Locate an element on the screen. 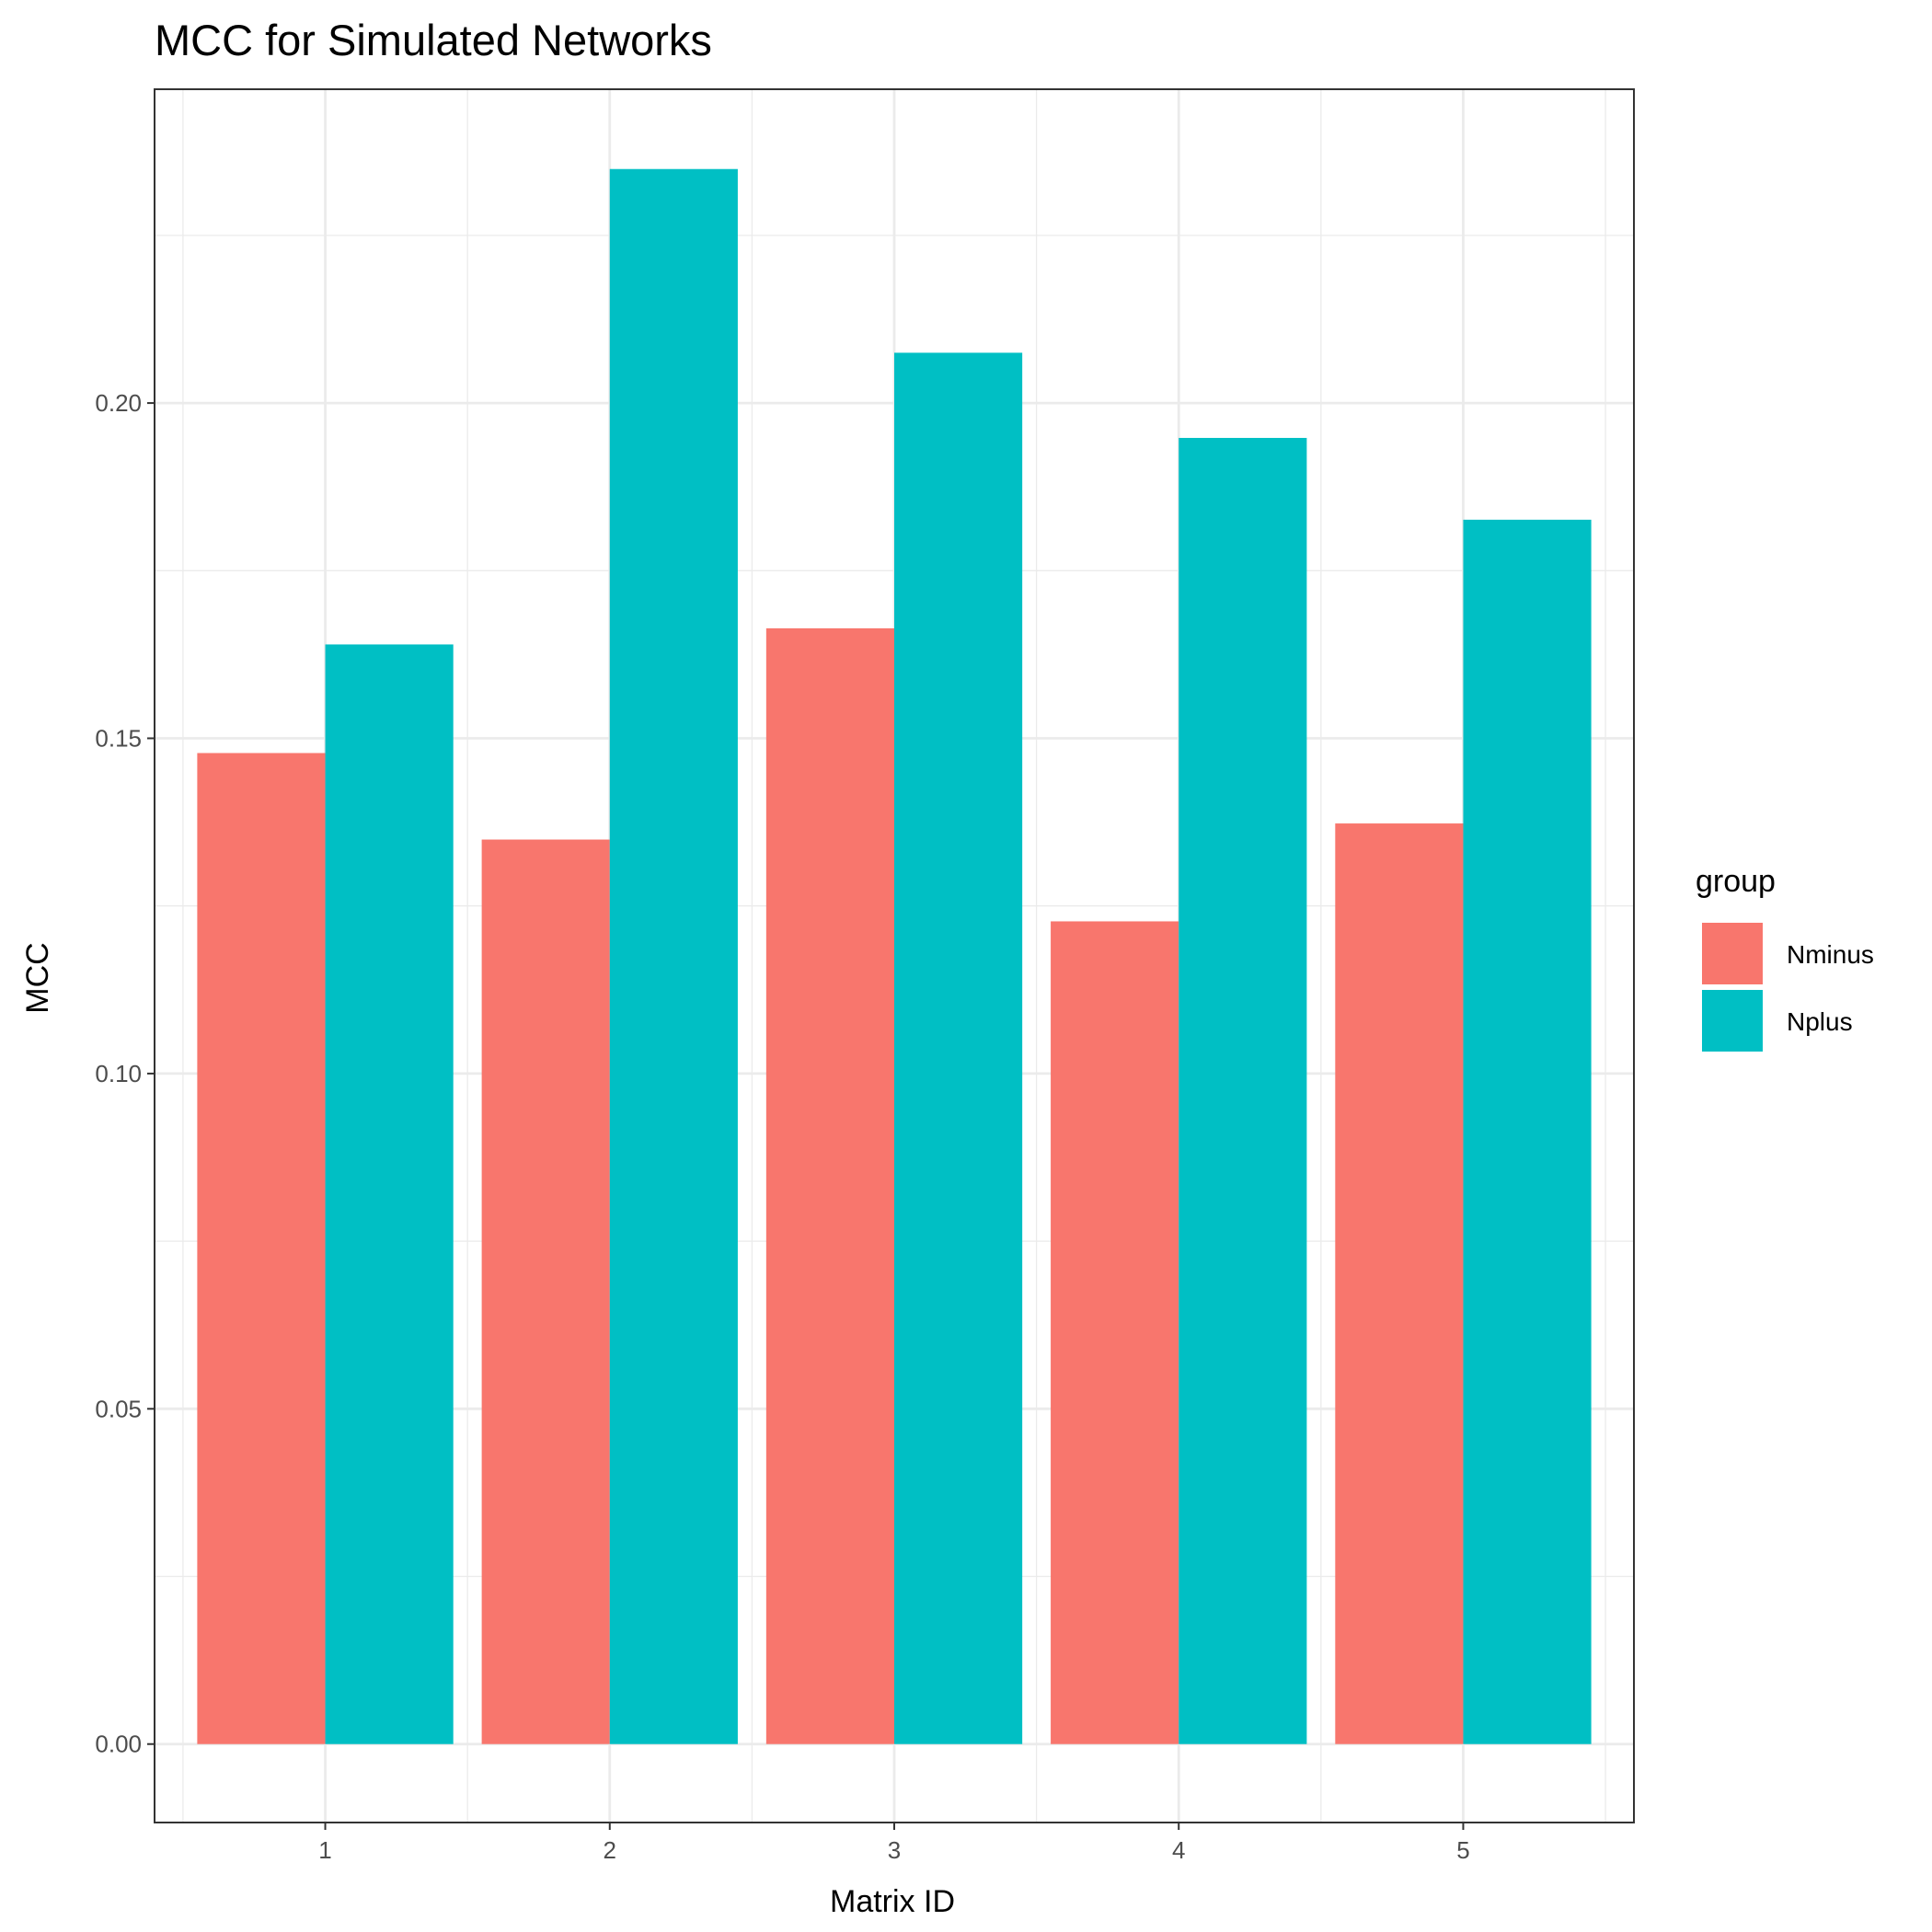  legend-title: group is located at coordinates (1736, 881).